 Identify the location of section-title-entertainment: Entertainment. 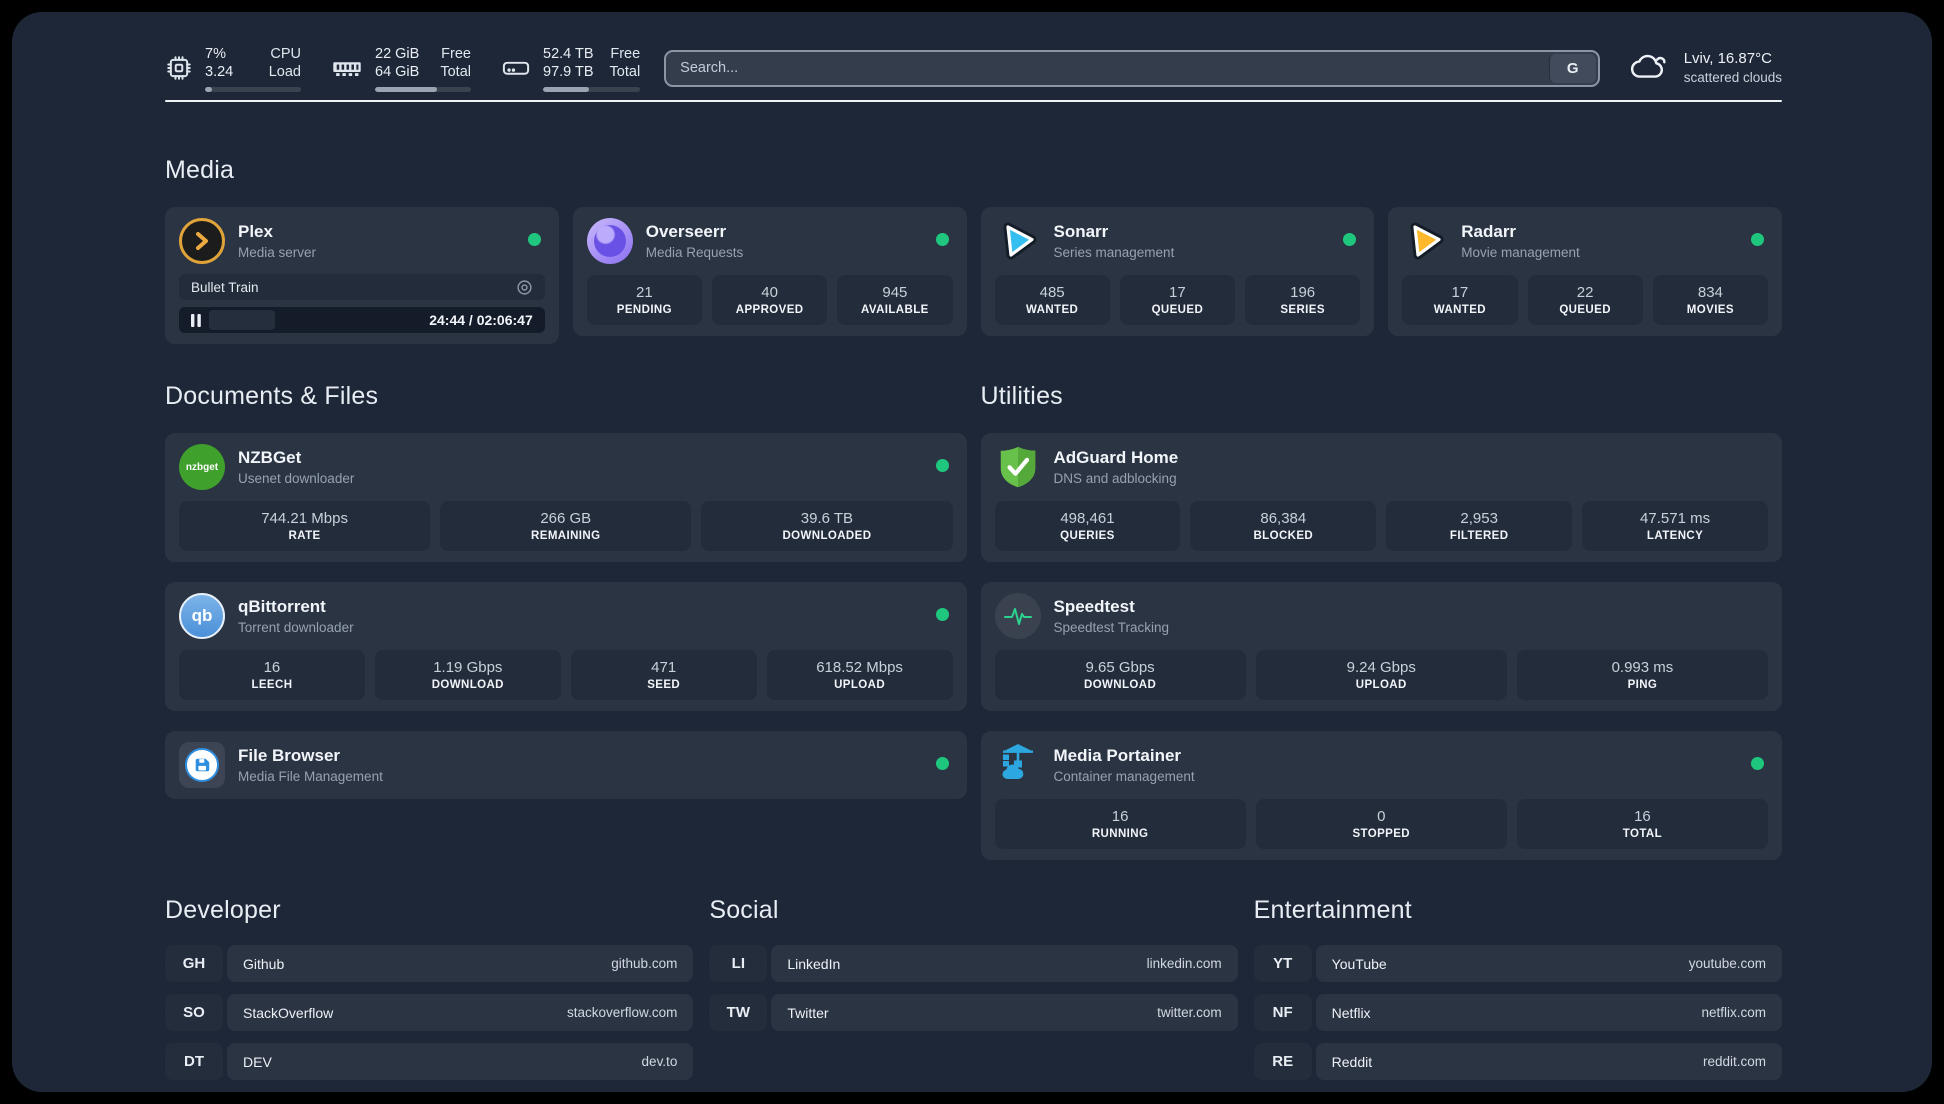
(1332, 910).